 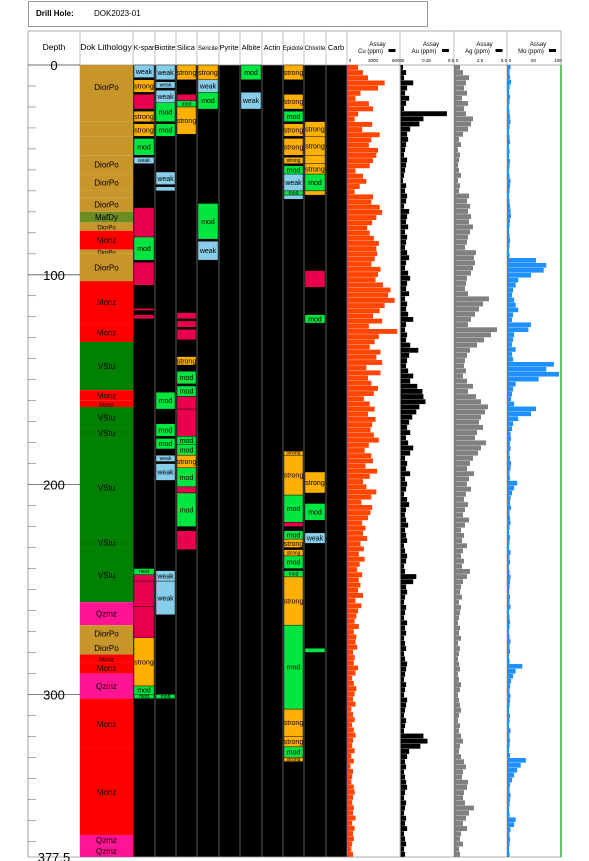 What do you see at coordinates (431, 45) in the screenshot?
I see `au-assay-title: Assay` at bounding box center [431, 45].